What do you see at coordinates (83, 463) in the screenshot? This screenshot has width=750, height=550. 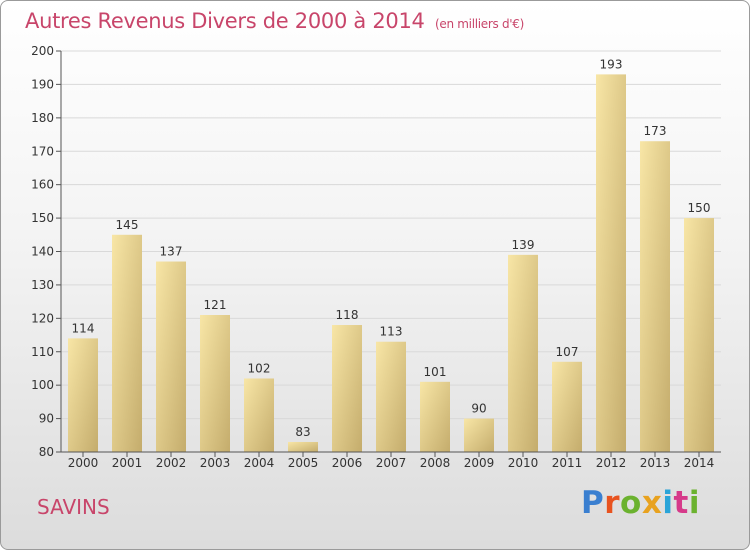 I see `x-tick-label-2000: 2000` at bounding box center [83, 463].